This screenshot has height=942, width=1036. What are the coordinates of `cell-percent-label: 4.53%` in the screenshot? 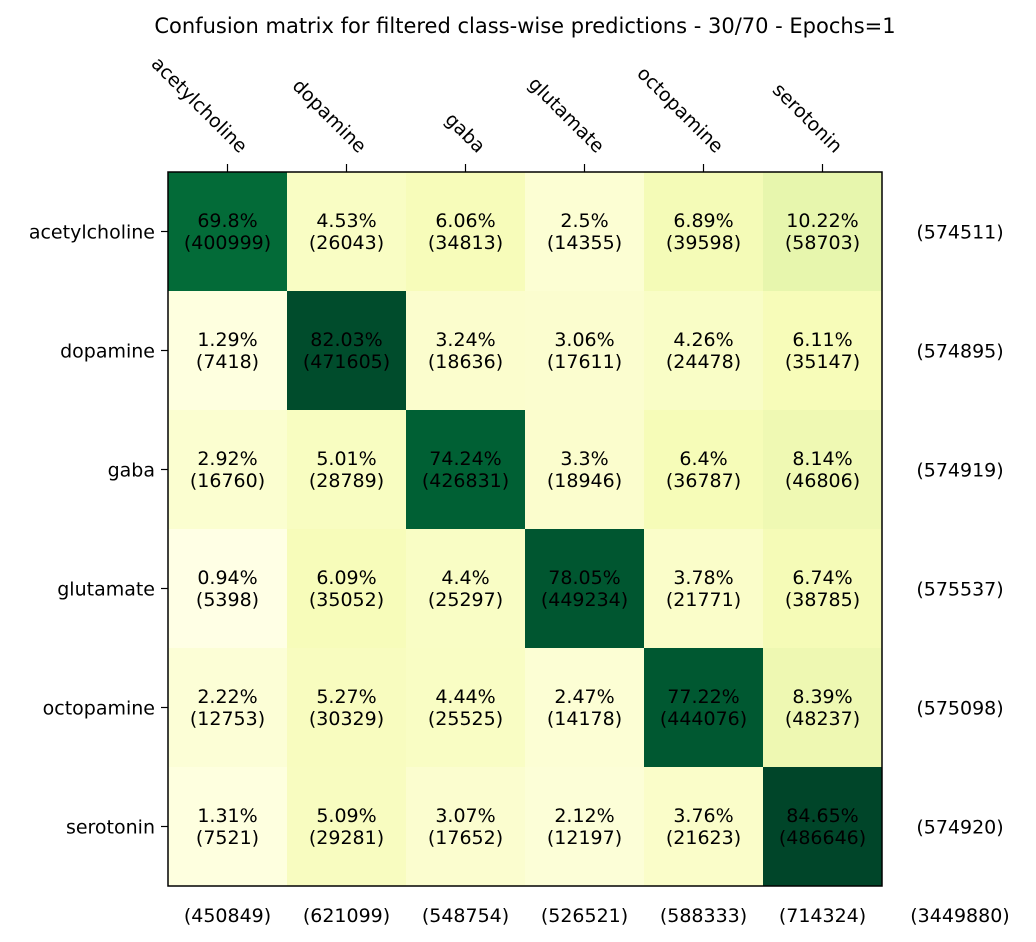 It's located at (346, 221).